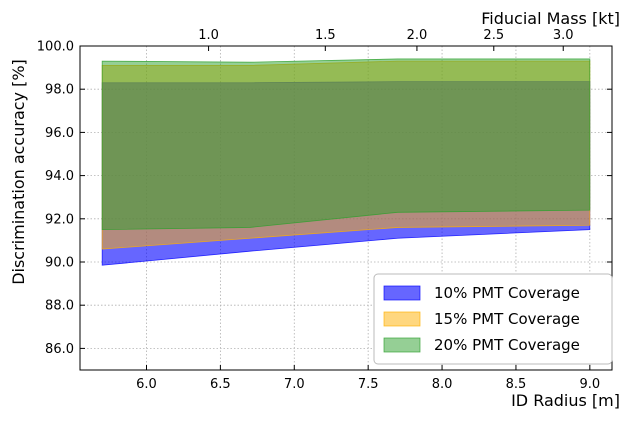 The height and width of the screenshot is (421, 632). What do you see at coordinates (507, 319) in the screenshot?
I see `legend-label: 15% PMT Coverage` at bounding box center [507, 319].